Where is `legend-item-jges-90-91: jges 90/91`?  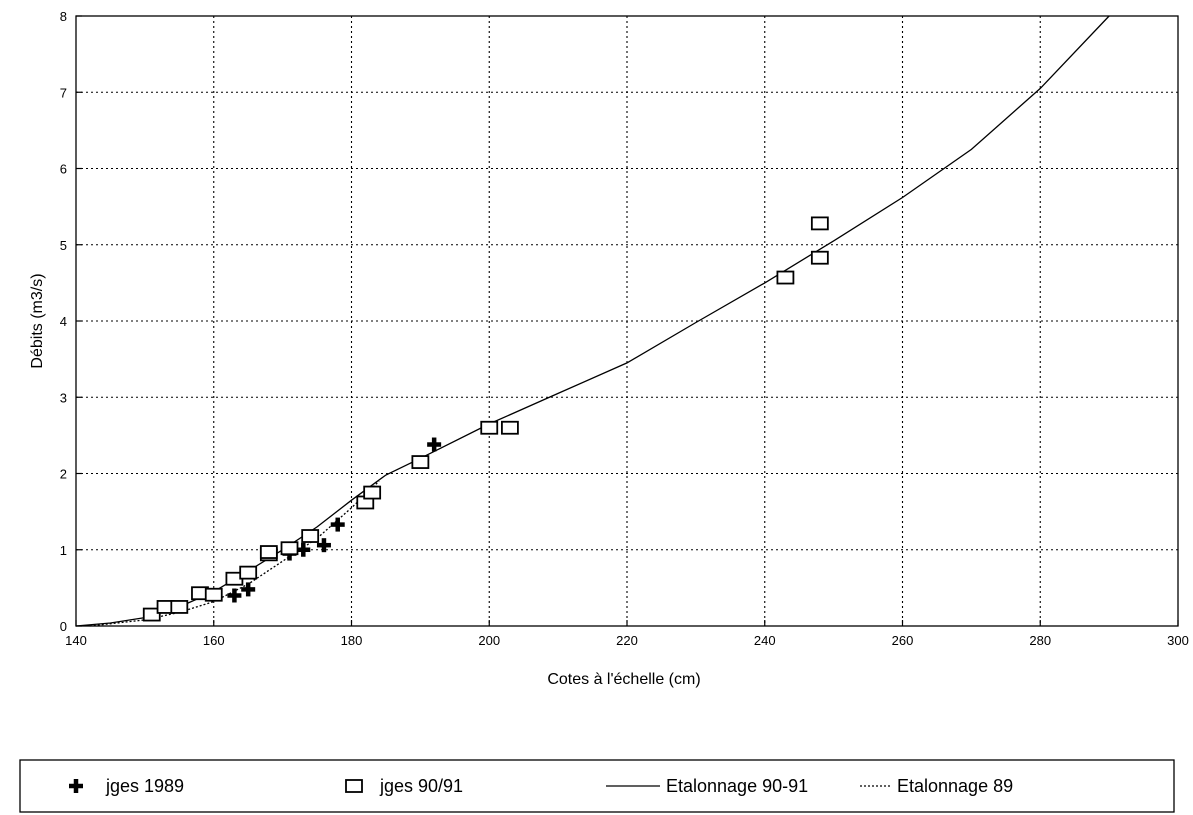
legend-item-jges-90-91: jges 90/91 is located at coordinates (404, 786).